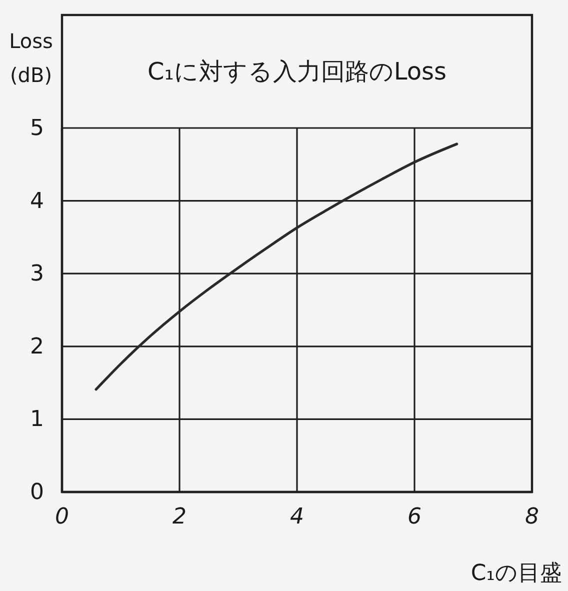 Image resolution: width=568 pixels, height=591 pixels. What do you see at coordinates (62, 517) in the screenshot?
I see `x-tick-label: 0` at bounding box center [62, 517].